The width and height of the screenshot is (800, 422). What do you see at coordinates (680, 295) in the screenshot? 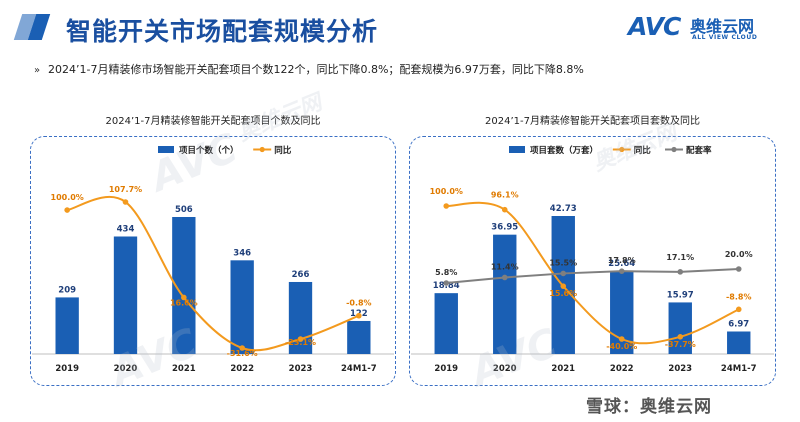
I see `bar-value-label: 15.97` at bounding box center [680, 295].